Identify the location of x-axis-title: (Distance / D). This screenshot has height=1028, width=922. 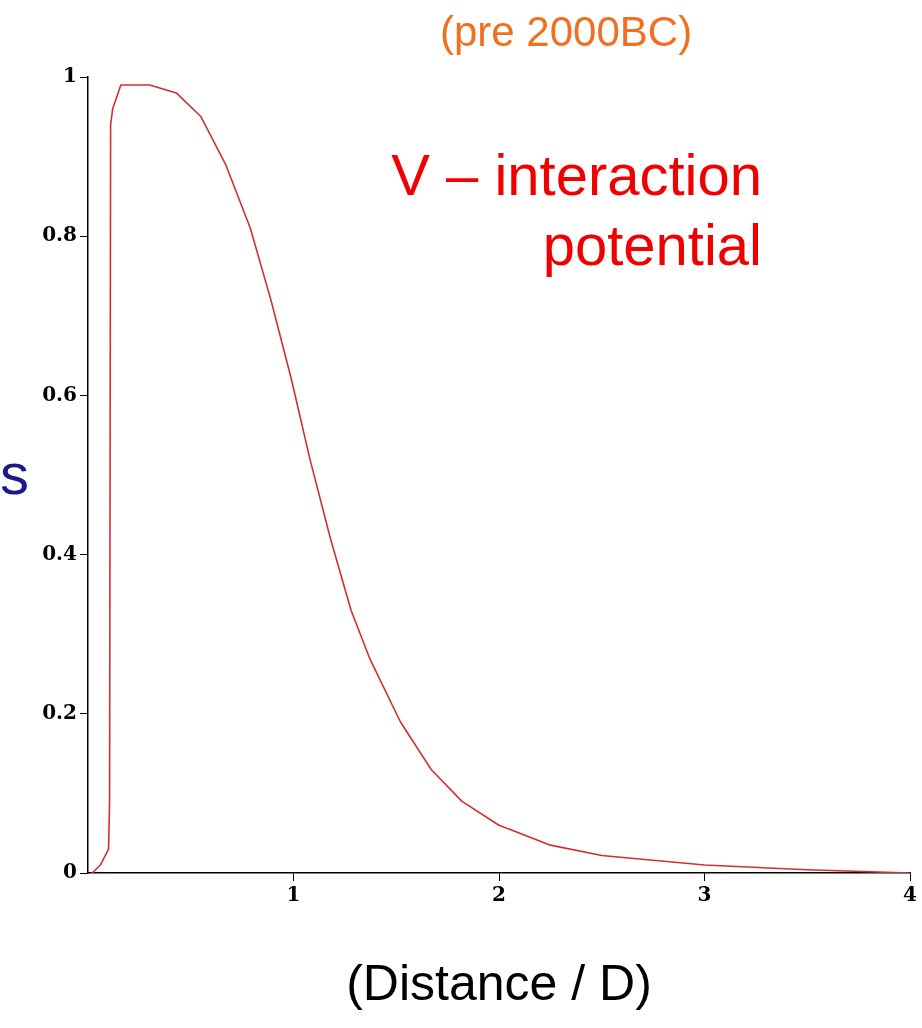
(499, 982).